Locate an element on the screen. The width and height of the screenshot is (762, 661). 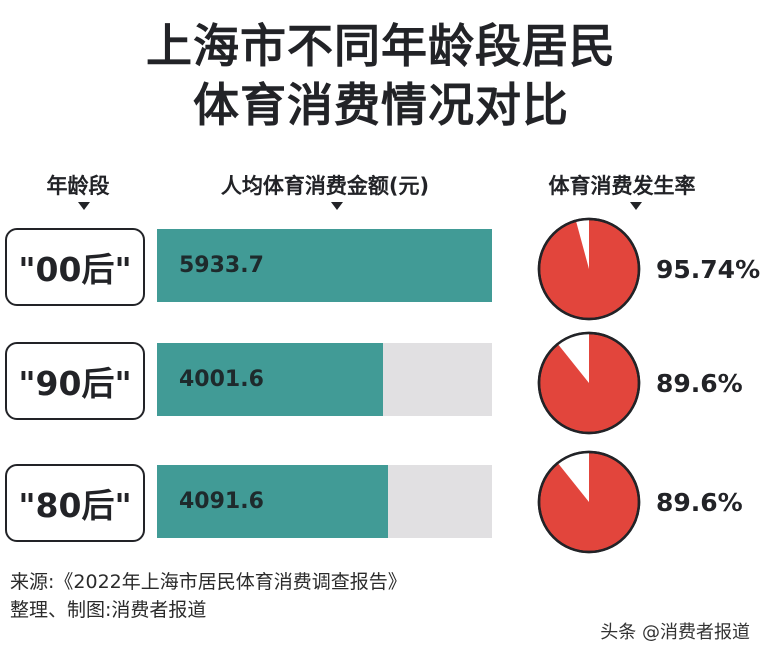
column-header-spending: 人均体育消费金额(元) is located at coordinates (325, 186).